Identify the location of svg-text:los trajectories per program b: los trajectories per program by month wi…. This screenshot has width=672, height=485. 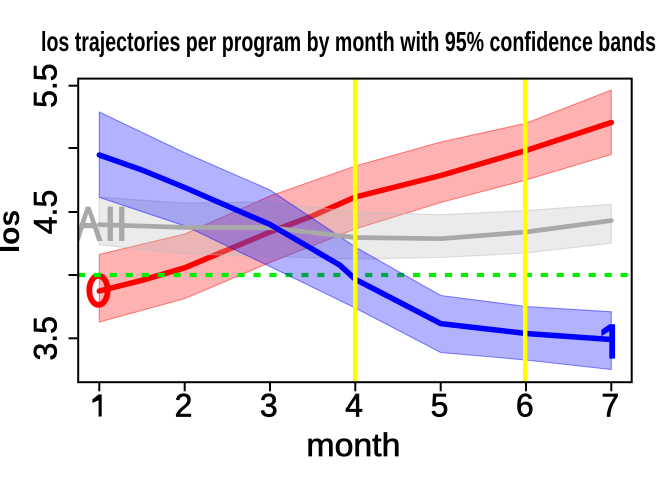
(348, 41).